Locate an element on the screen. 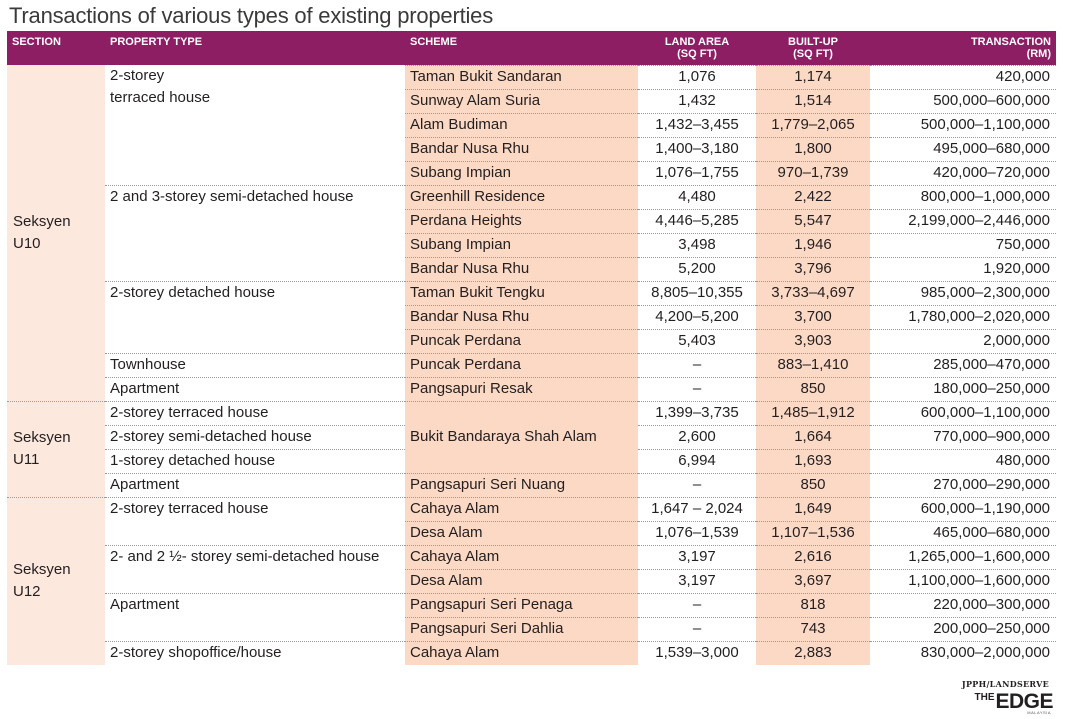  header-transaction-label: TRANSACTION is located at coordinates (1010, 42).